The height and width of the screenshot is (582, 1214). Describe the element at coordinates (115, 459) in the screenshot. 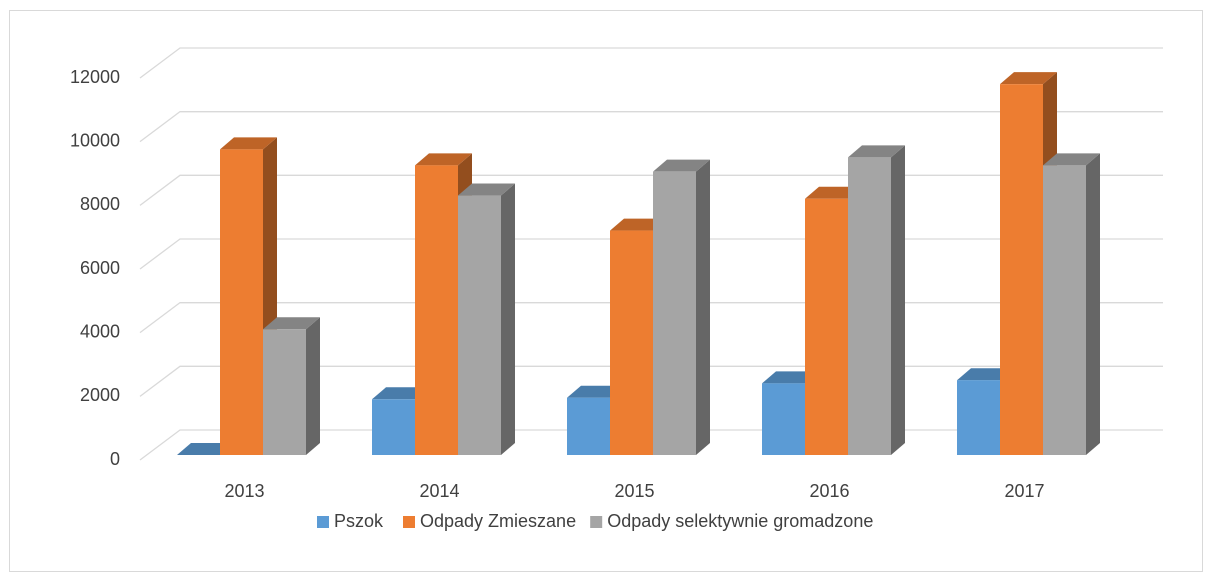

I see `y-tick-label: 0` at that location.